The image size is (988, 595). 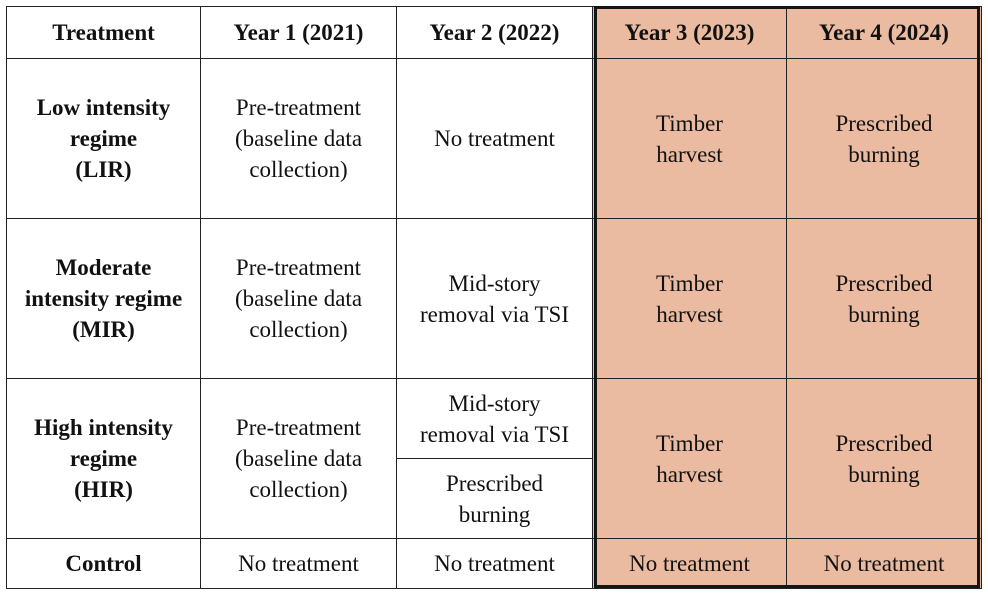 I want to click on row-label-line: High intensity, so click(x=103, y=427).